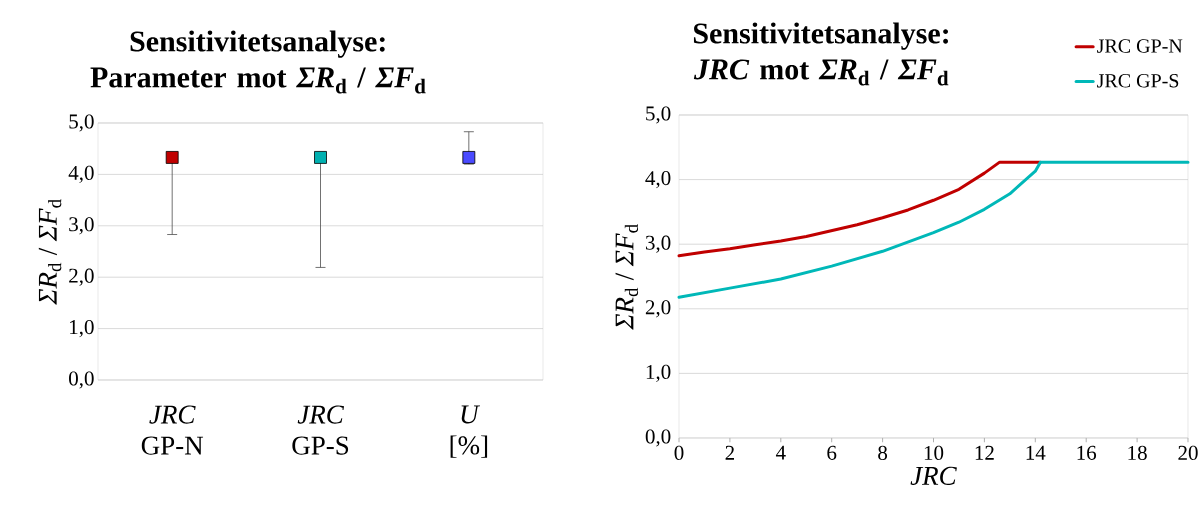  Describe the element at coordinates (933, 475) in the screenshot. I see `x-axis-title: JRC` at that location.